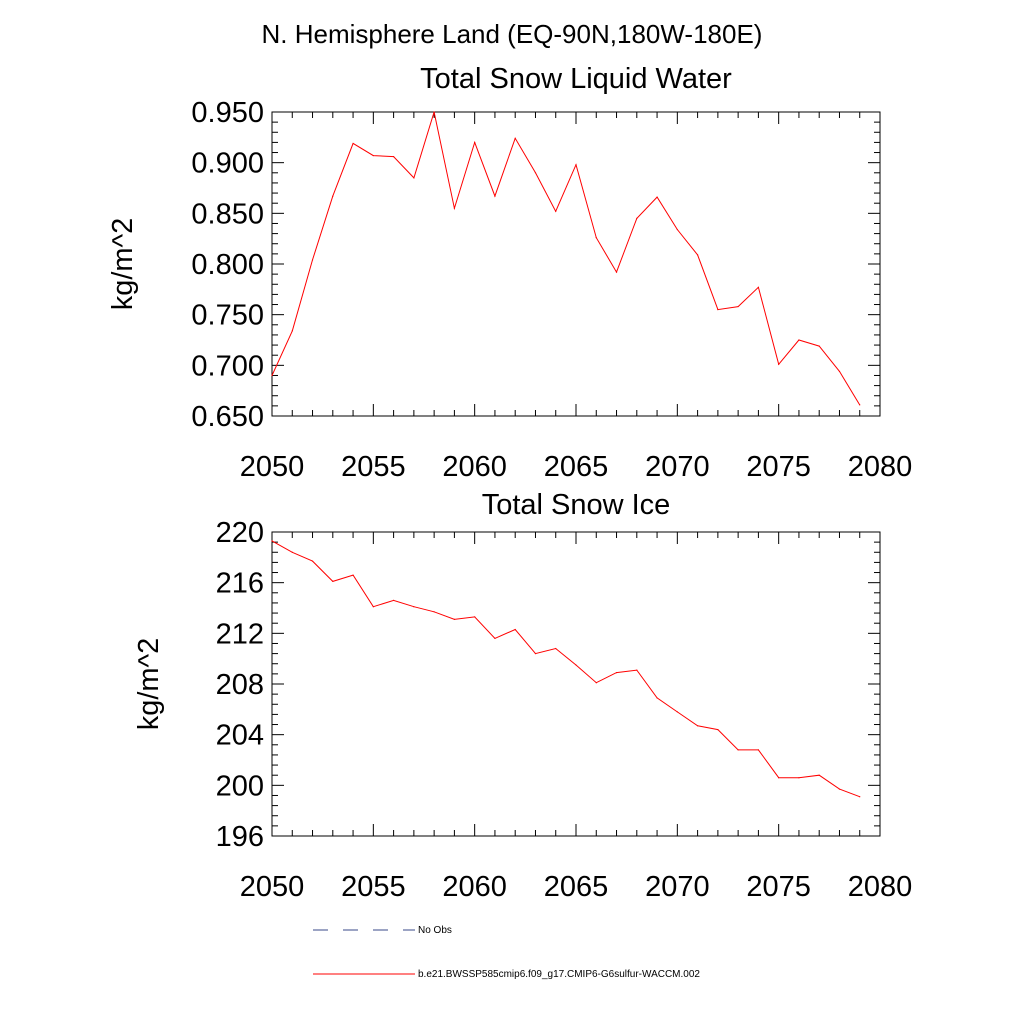  I want to click on panel-title: Total Snow Ice, so click(576, 505).